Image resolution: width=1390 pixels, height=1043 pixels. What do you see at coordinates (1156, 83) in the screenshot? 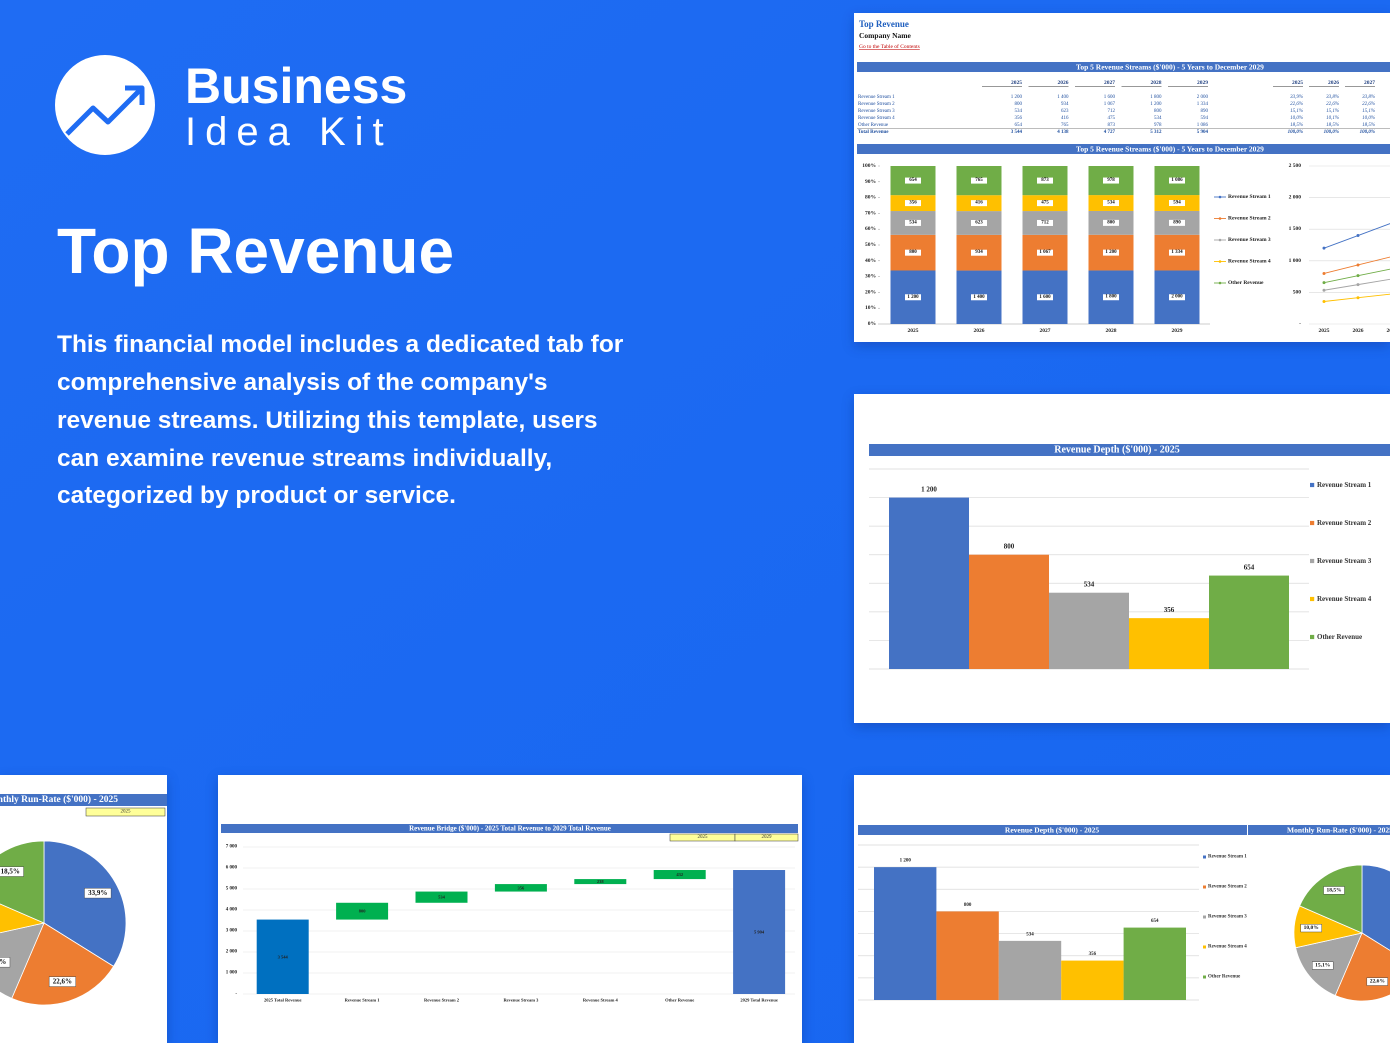
I see `column-header: 2028` at bounding box center [1156, 83].